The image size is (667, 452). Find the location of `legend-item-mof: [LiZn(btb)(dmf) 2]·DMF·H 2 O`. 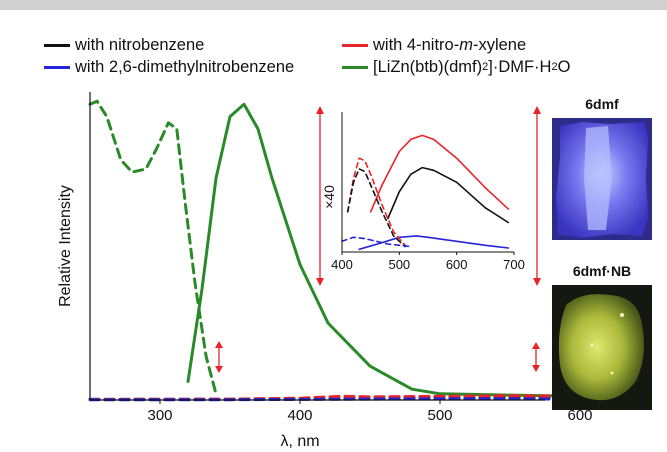

legend-item-mof: [LiZn(btb)(dmf) 2]·DMF·H 2 O is located at coordinates (456, 67).